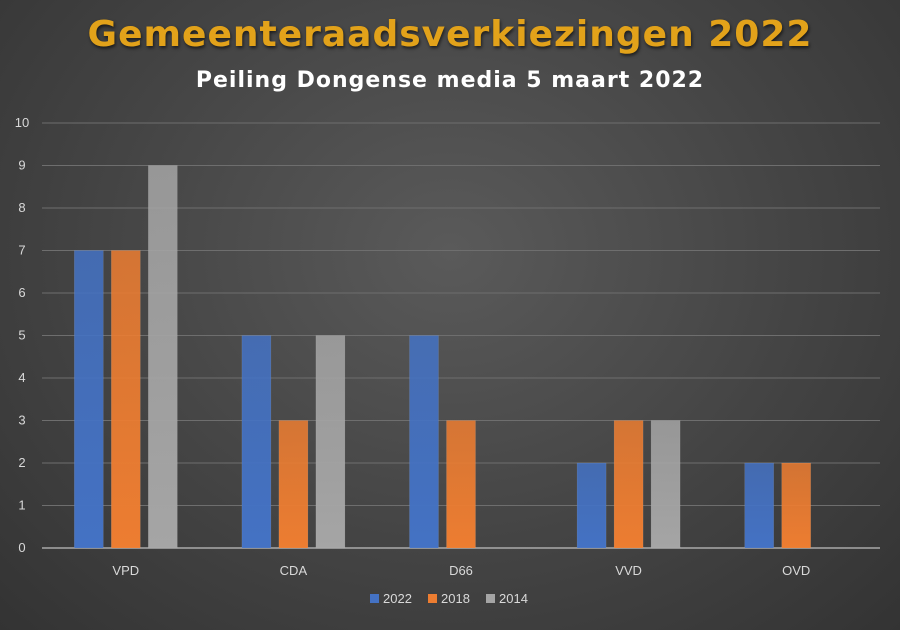  I want to click on bar-2018-D66, so click(461, 484).